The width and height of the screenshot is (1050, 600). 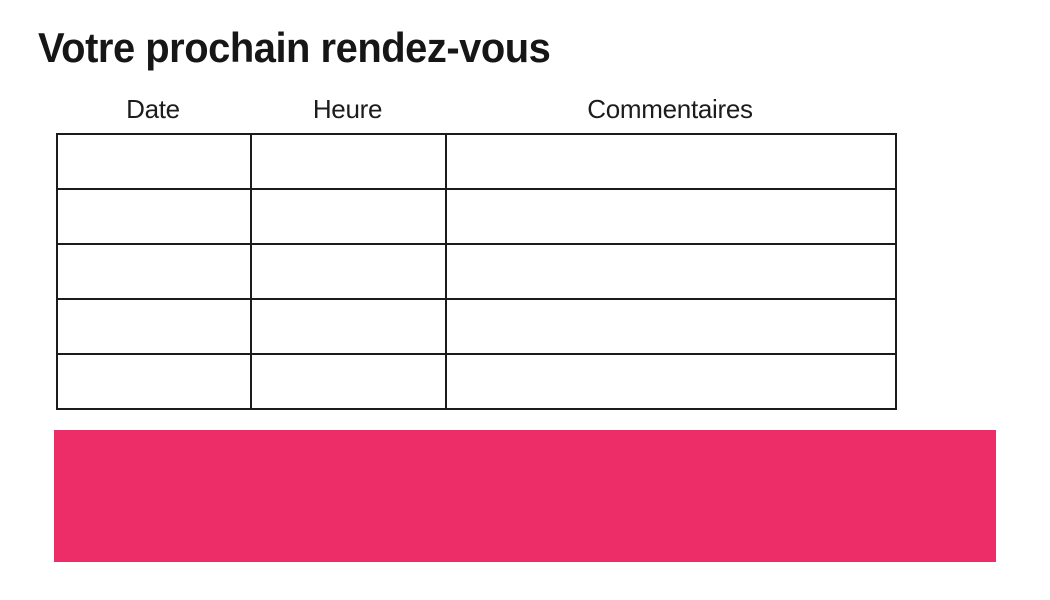 What do you see at coordinates (294, 47) in the screenshot?
I see `page-title: Votre prochain rendez-vous` at bounding box center [294, 47].